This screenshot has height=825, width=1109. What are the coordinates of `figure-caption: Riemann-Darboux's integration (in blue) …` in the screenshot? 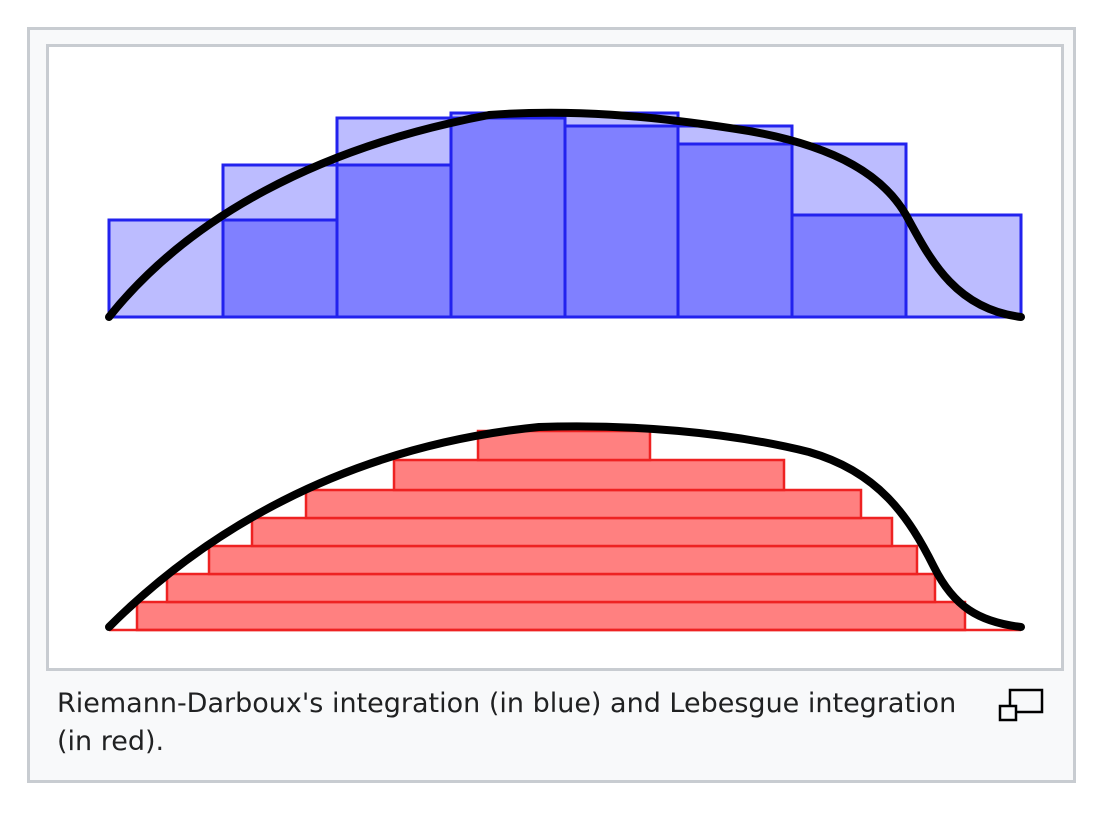 It's located at (507, 722).